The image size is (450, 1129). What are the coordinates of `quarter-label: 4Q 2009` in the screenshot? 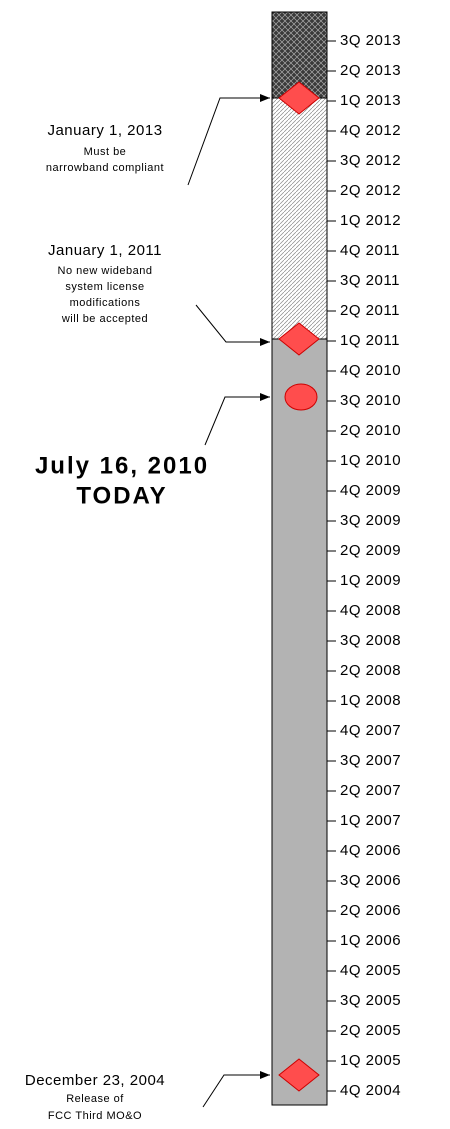 It's located at (370, 490).